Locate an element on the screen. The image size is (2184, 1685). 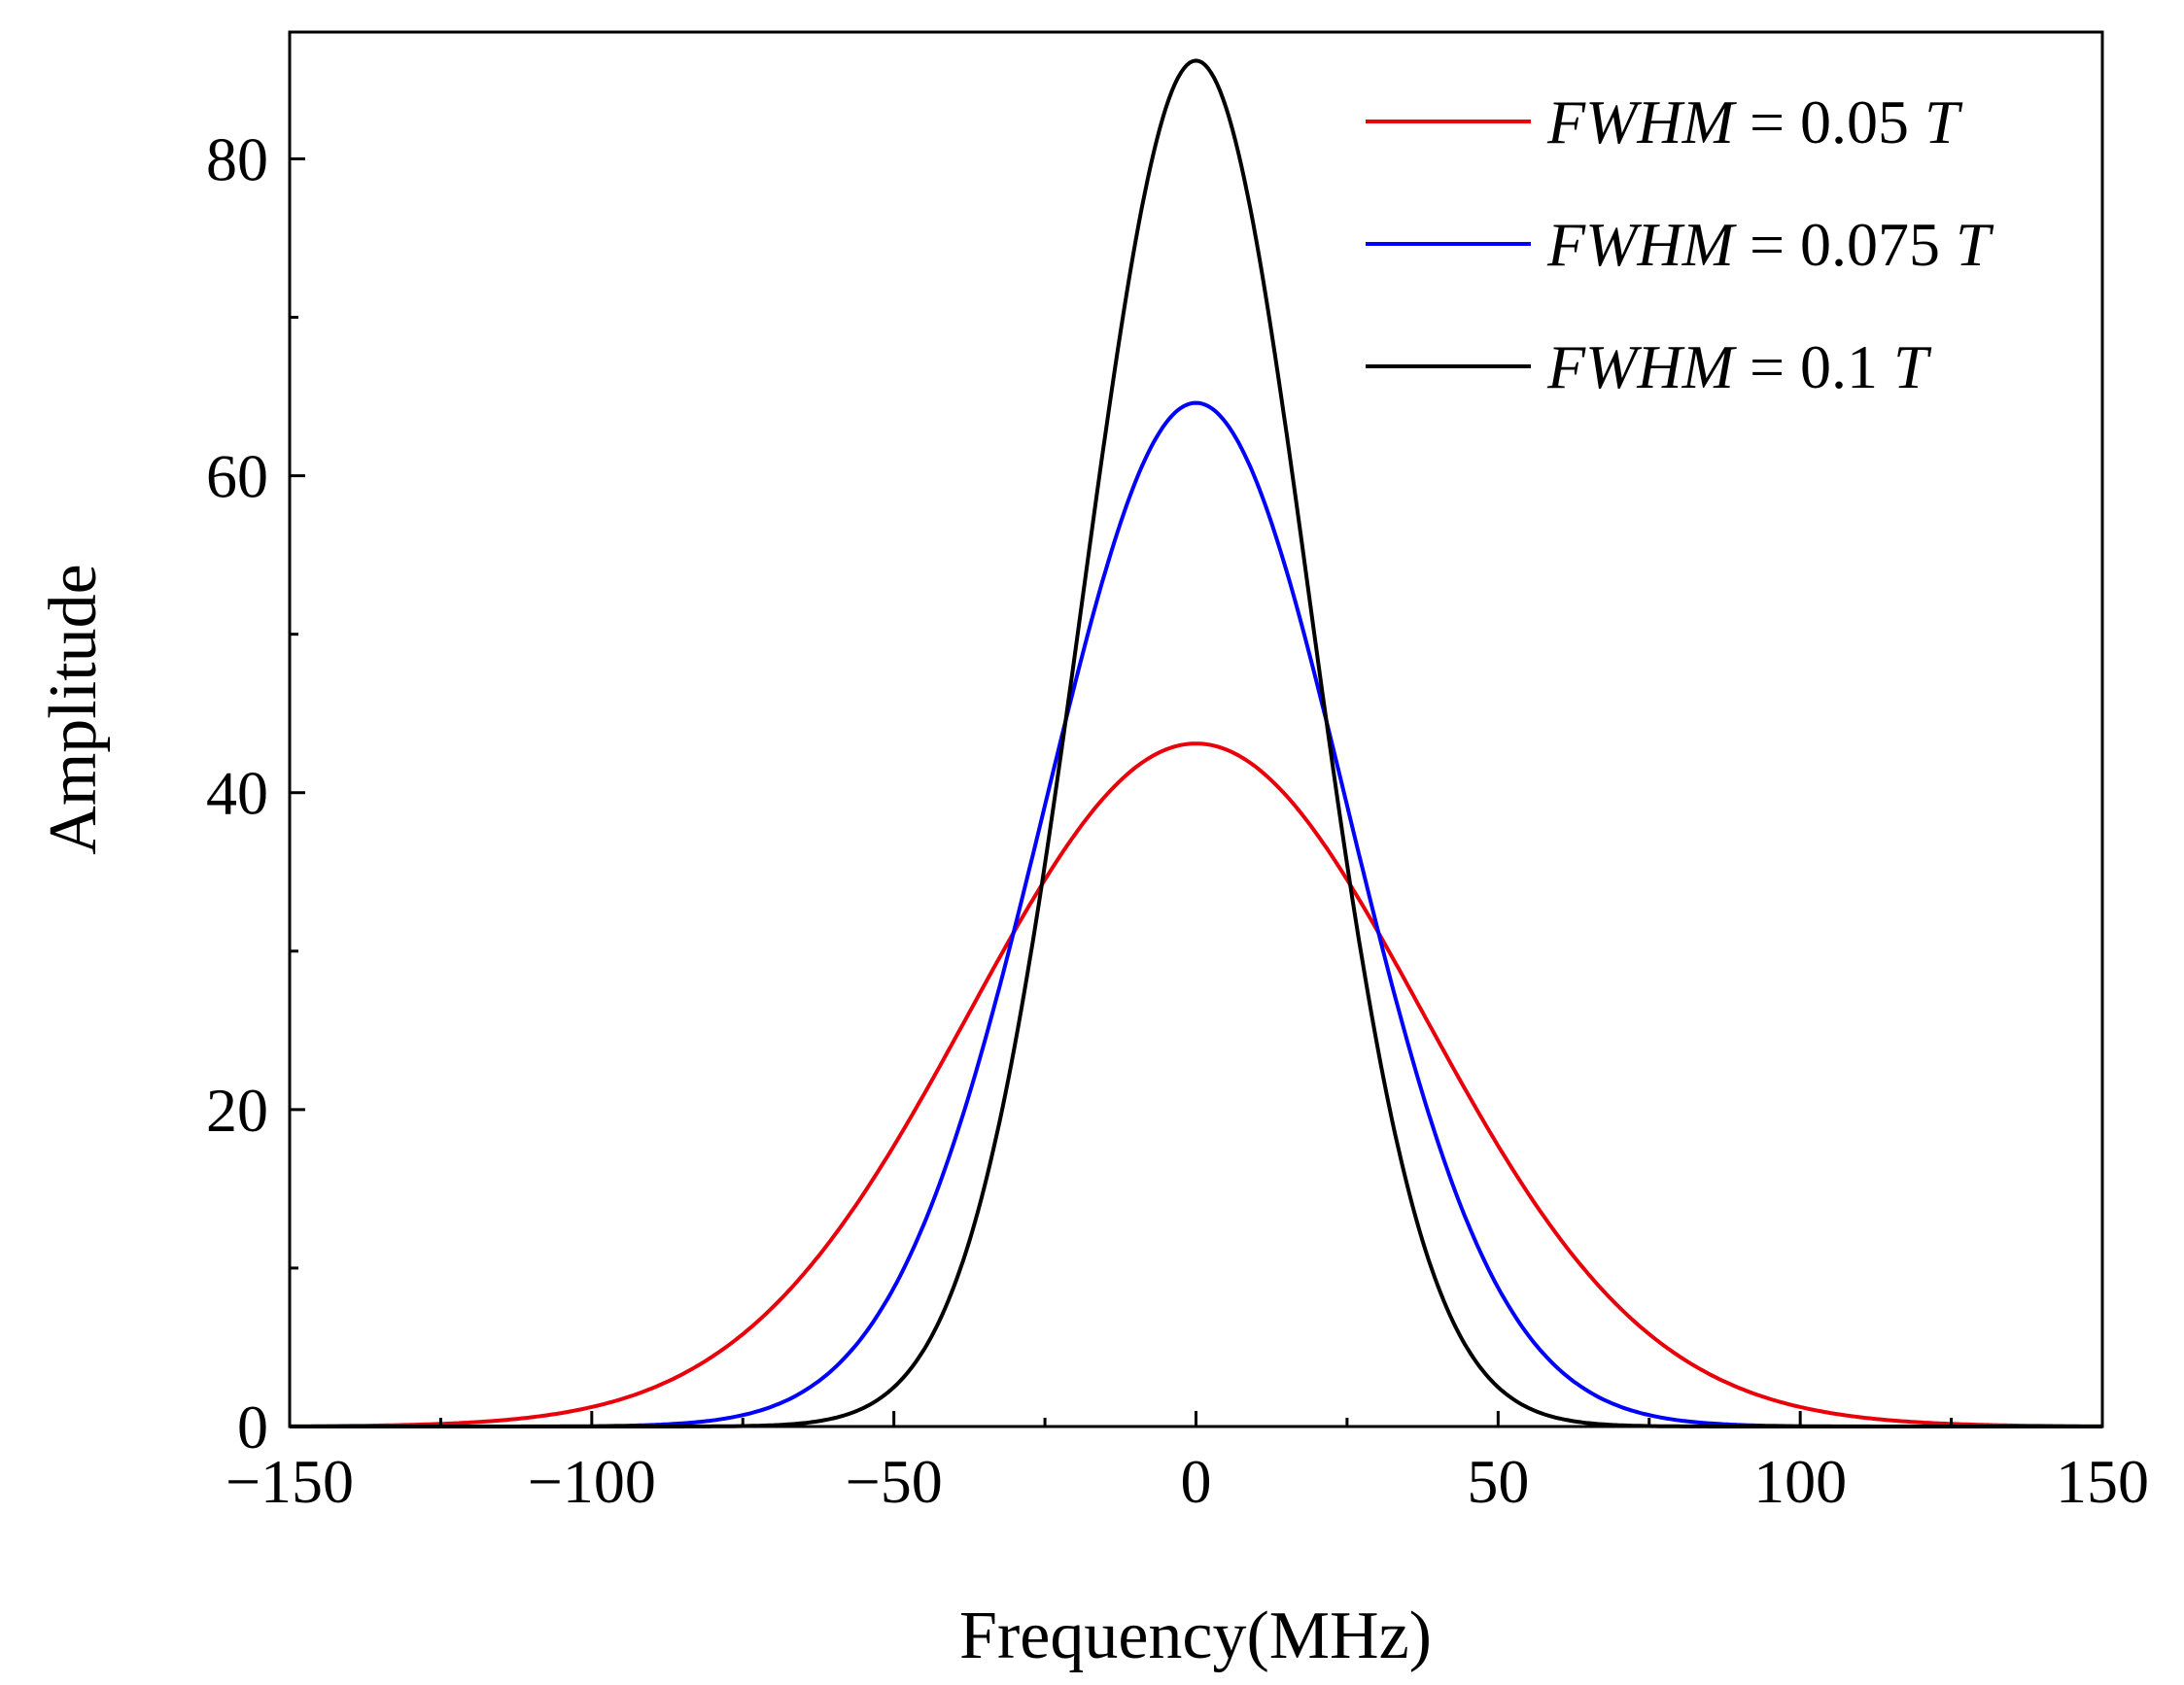
y-tick-label: 80 is located at coordinates (237, 159).